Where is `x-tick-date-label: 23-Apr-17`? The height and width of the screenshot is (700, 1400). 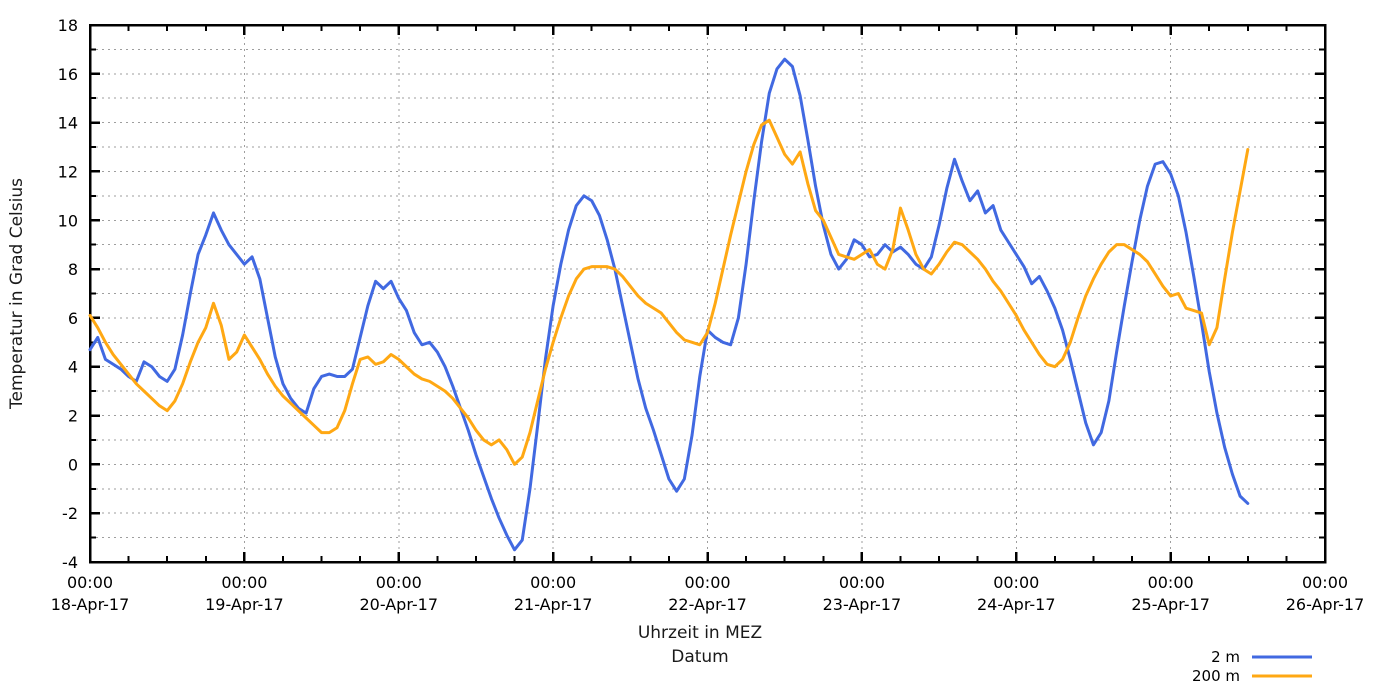 x-tick-date-label: 23-Apr-17 is located at coordinates (862, 604).